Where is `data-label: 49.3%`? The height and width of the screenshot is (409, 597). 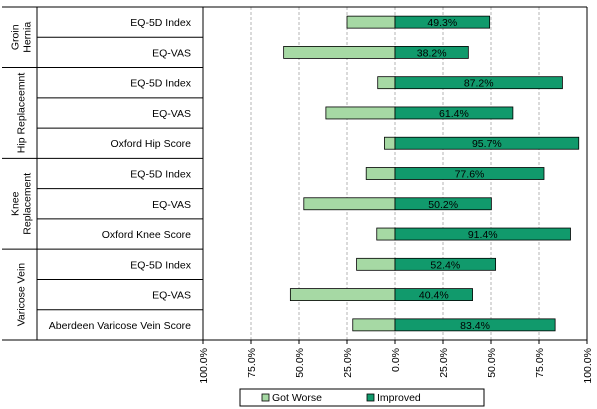 data-label: 49.3% is located at coordinates (442, 23).